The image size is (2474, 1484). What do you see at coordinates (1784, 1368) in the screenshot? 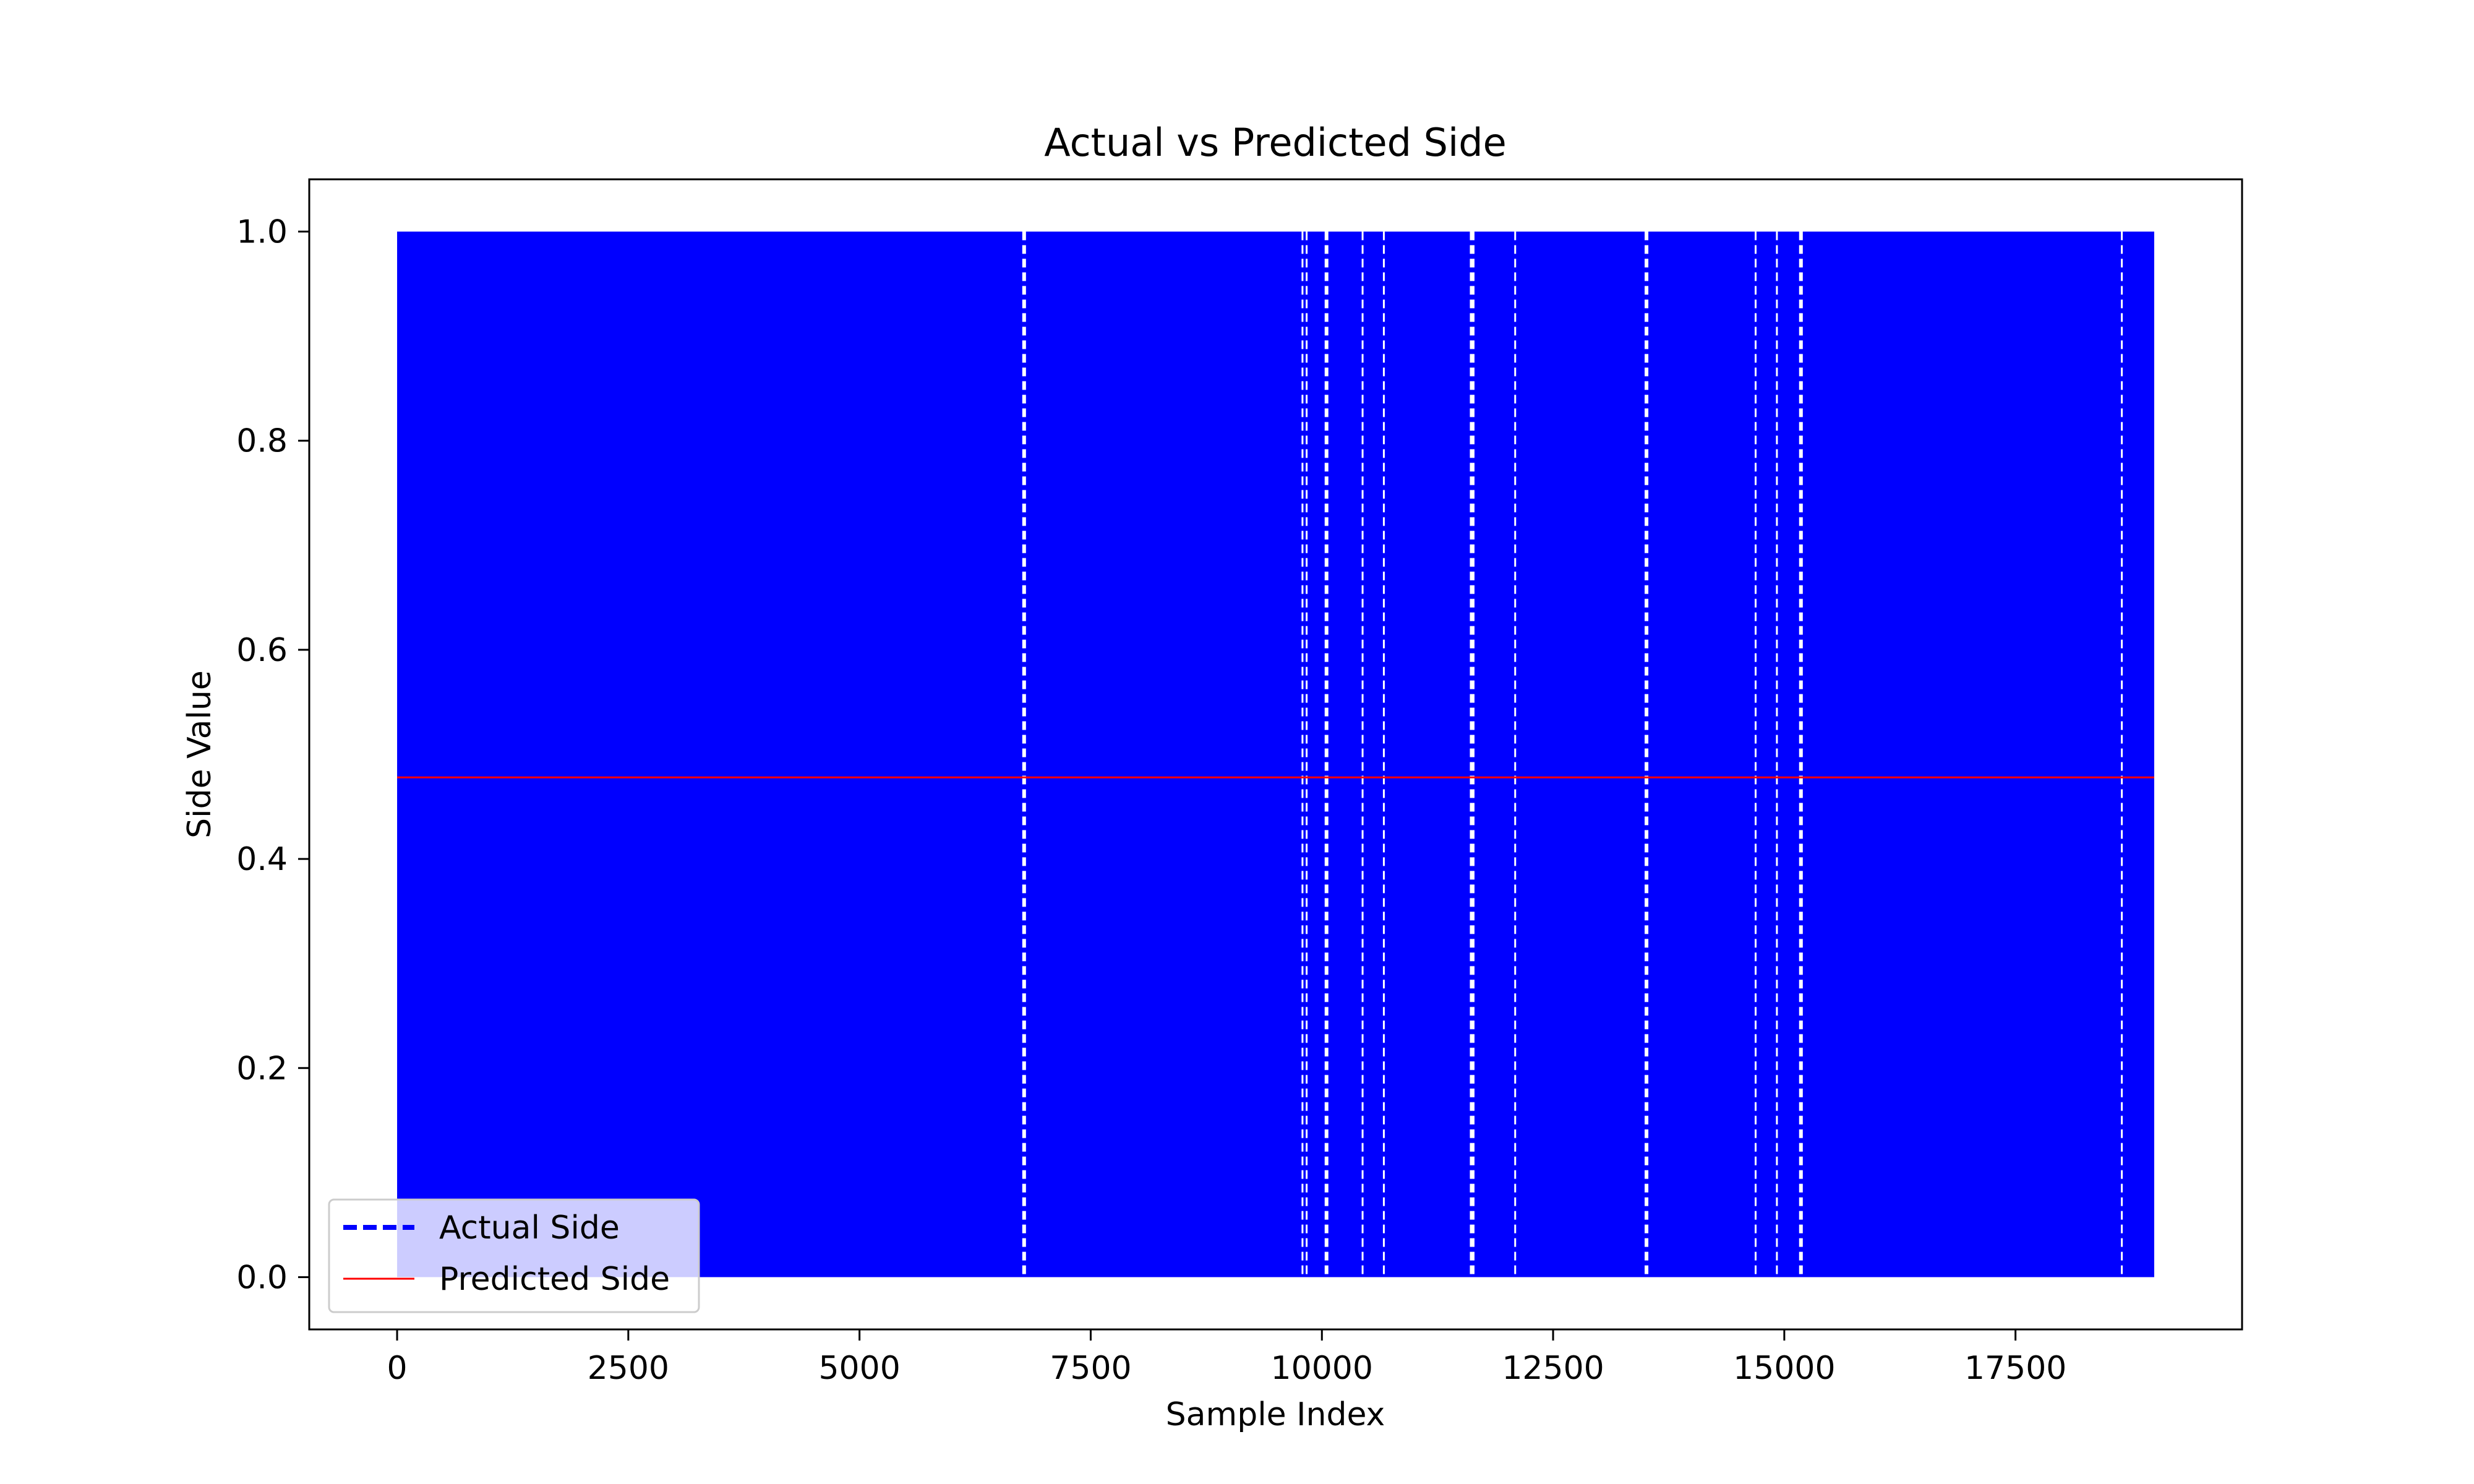
I see `x-tick-label: 15000` at bounding box center [1784, 1368].